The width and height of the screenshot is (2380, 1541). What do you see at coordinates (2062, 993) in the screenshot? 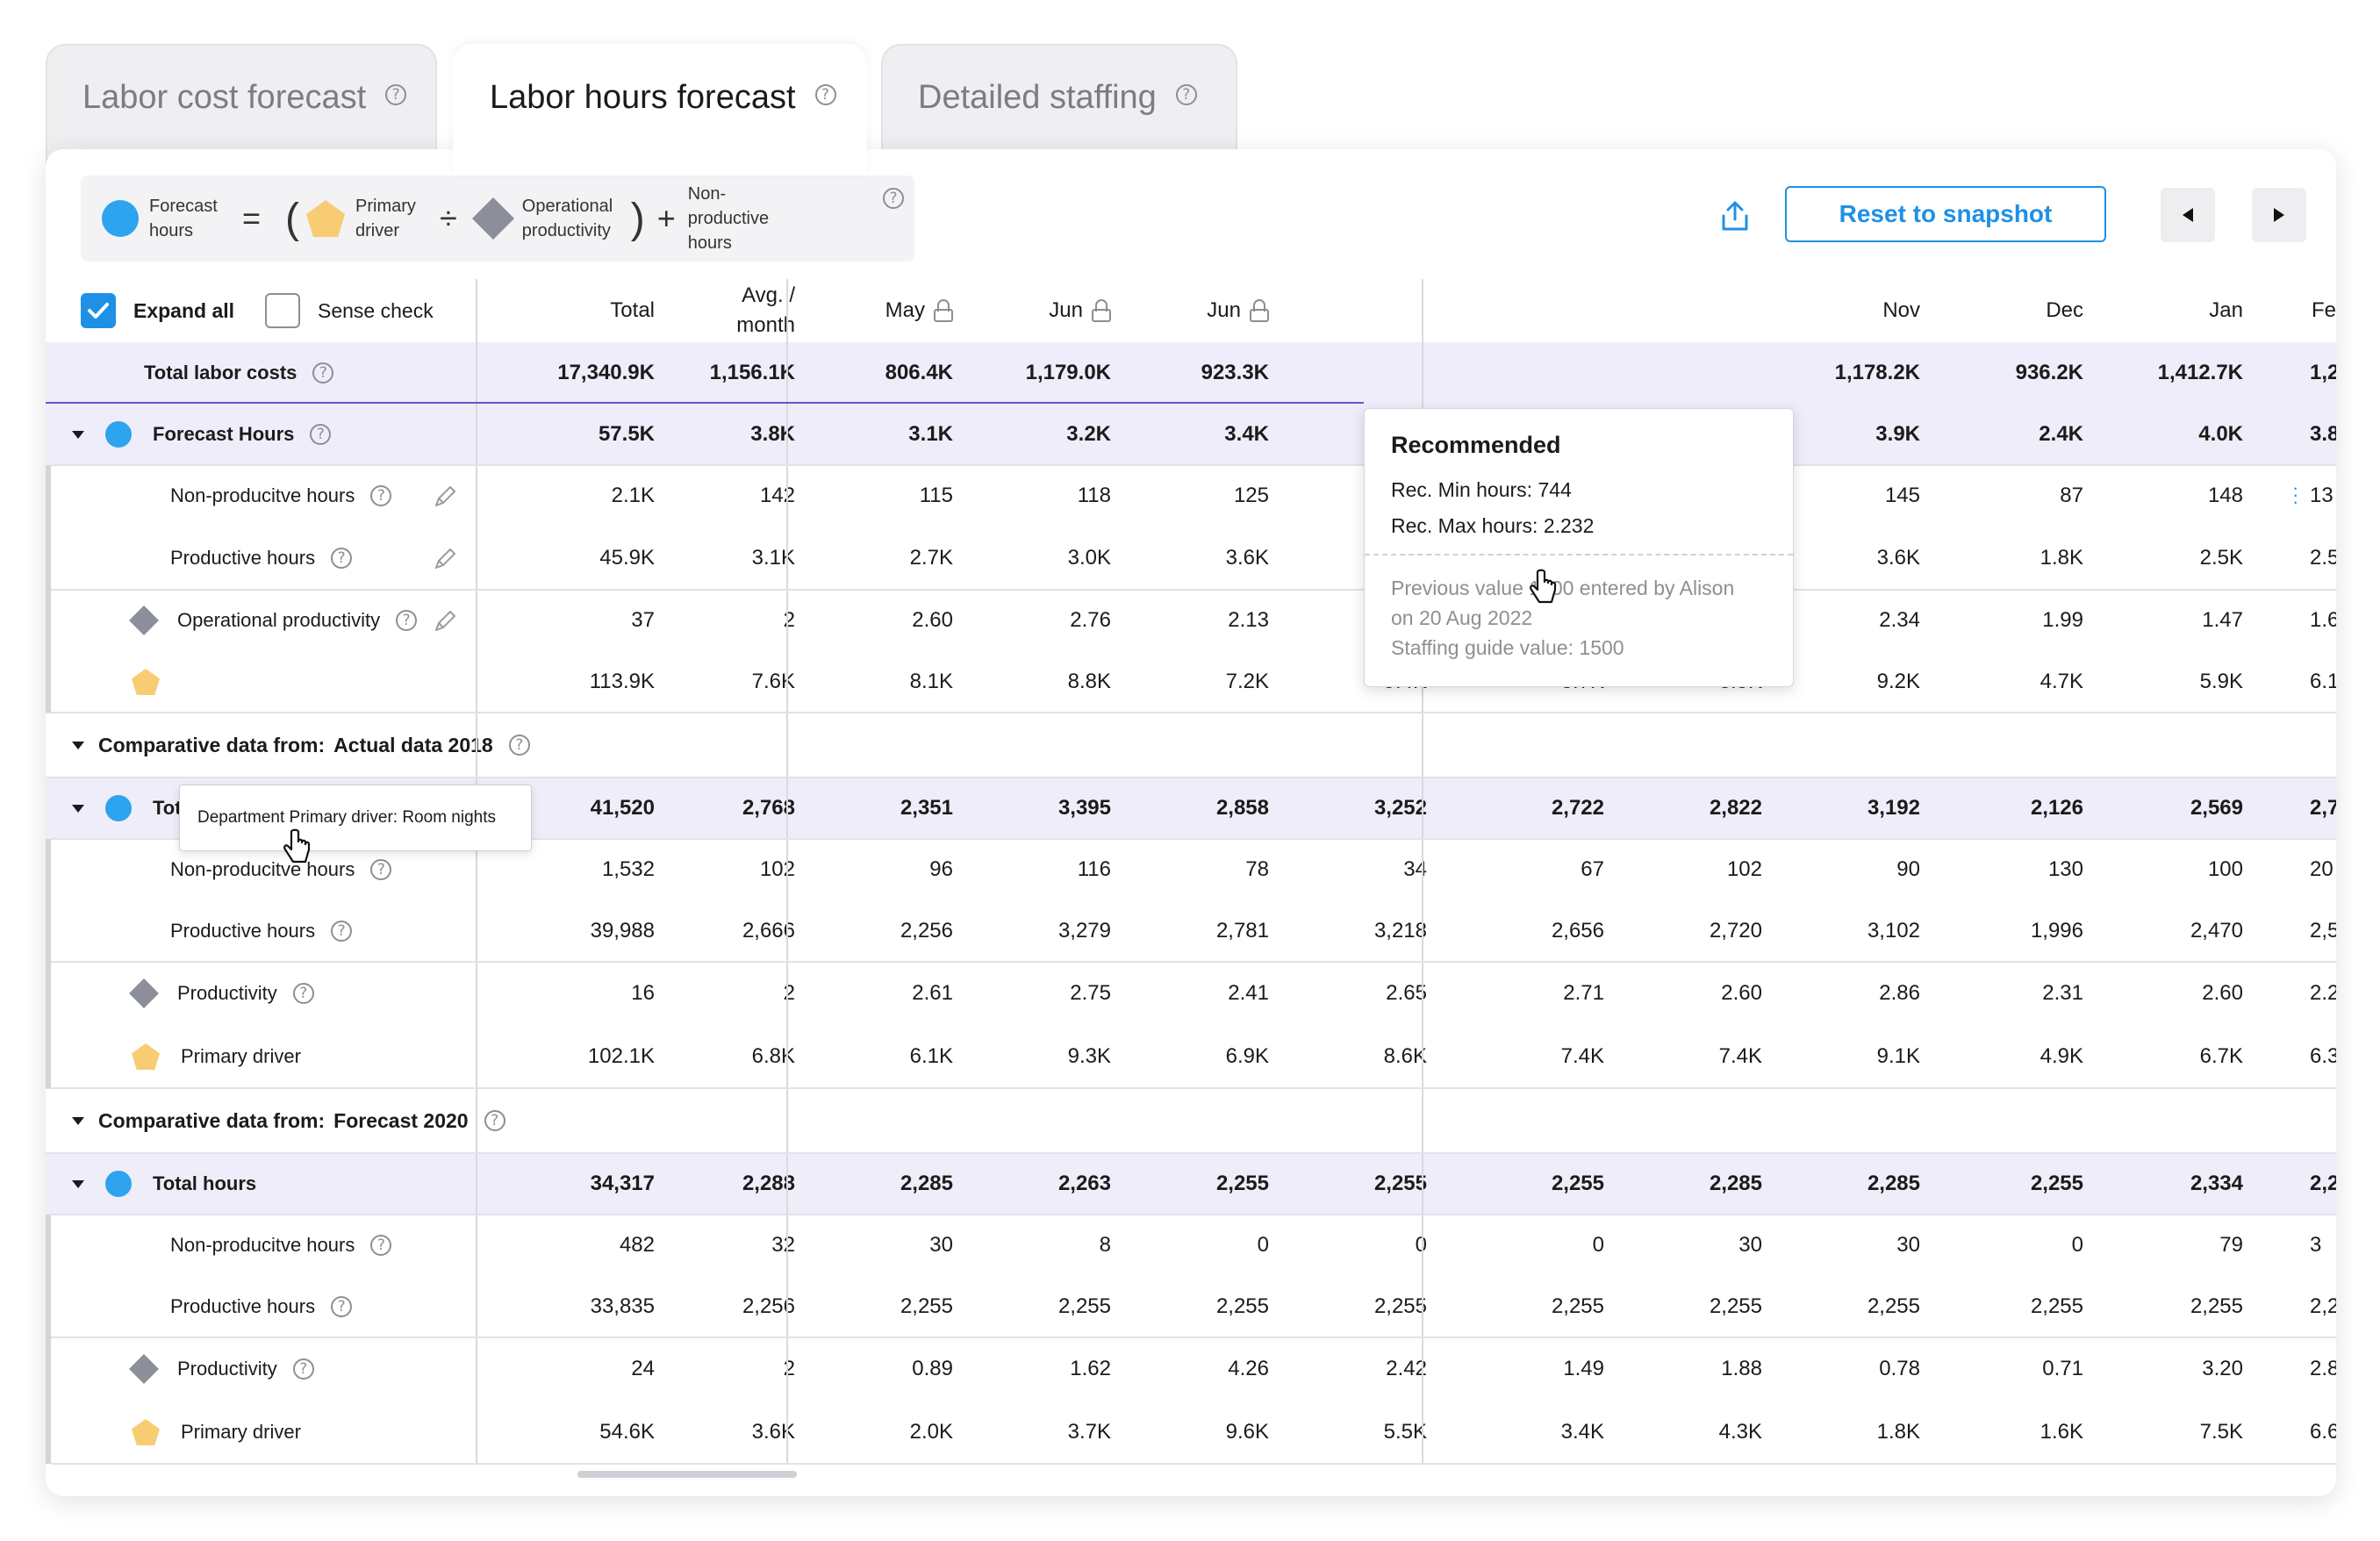
I see `table-cell: 2.31` at bounding box center [2062, 993].